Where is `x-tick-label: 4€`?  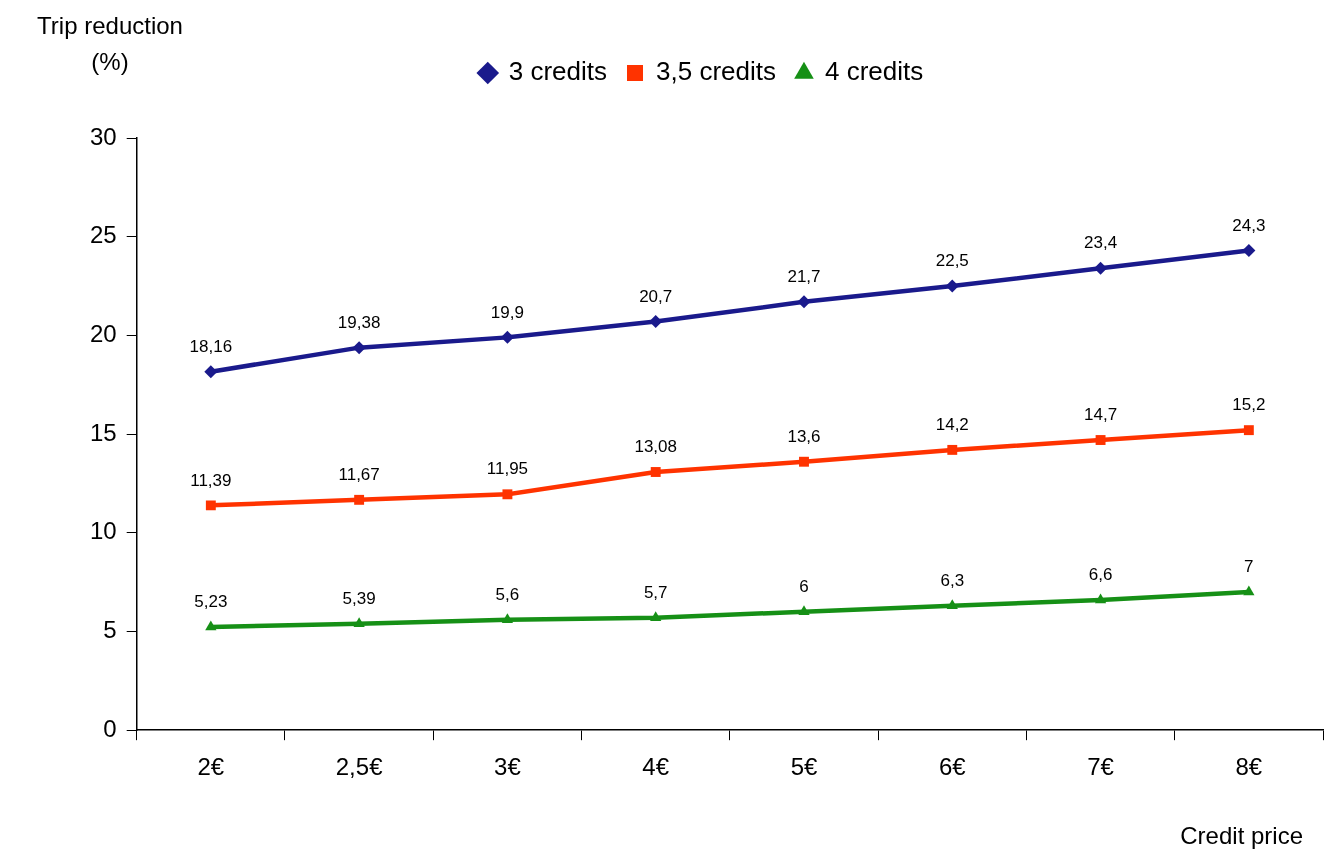 x-tick-label: 4€ is located at coordinates (656, 767).